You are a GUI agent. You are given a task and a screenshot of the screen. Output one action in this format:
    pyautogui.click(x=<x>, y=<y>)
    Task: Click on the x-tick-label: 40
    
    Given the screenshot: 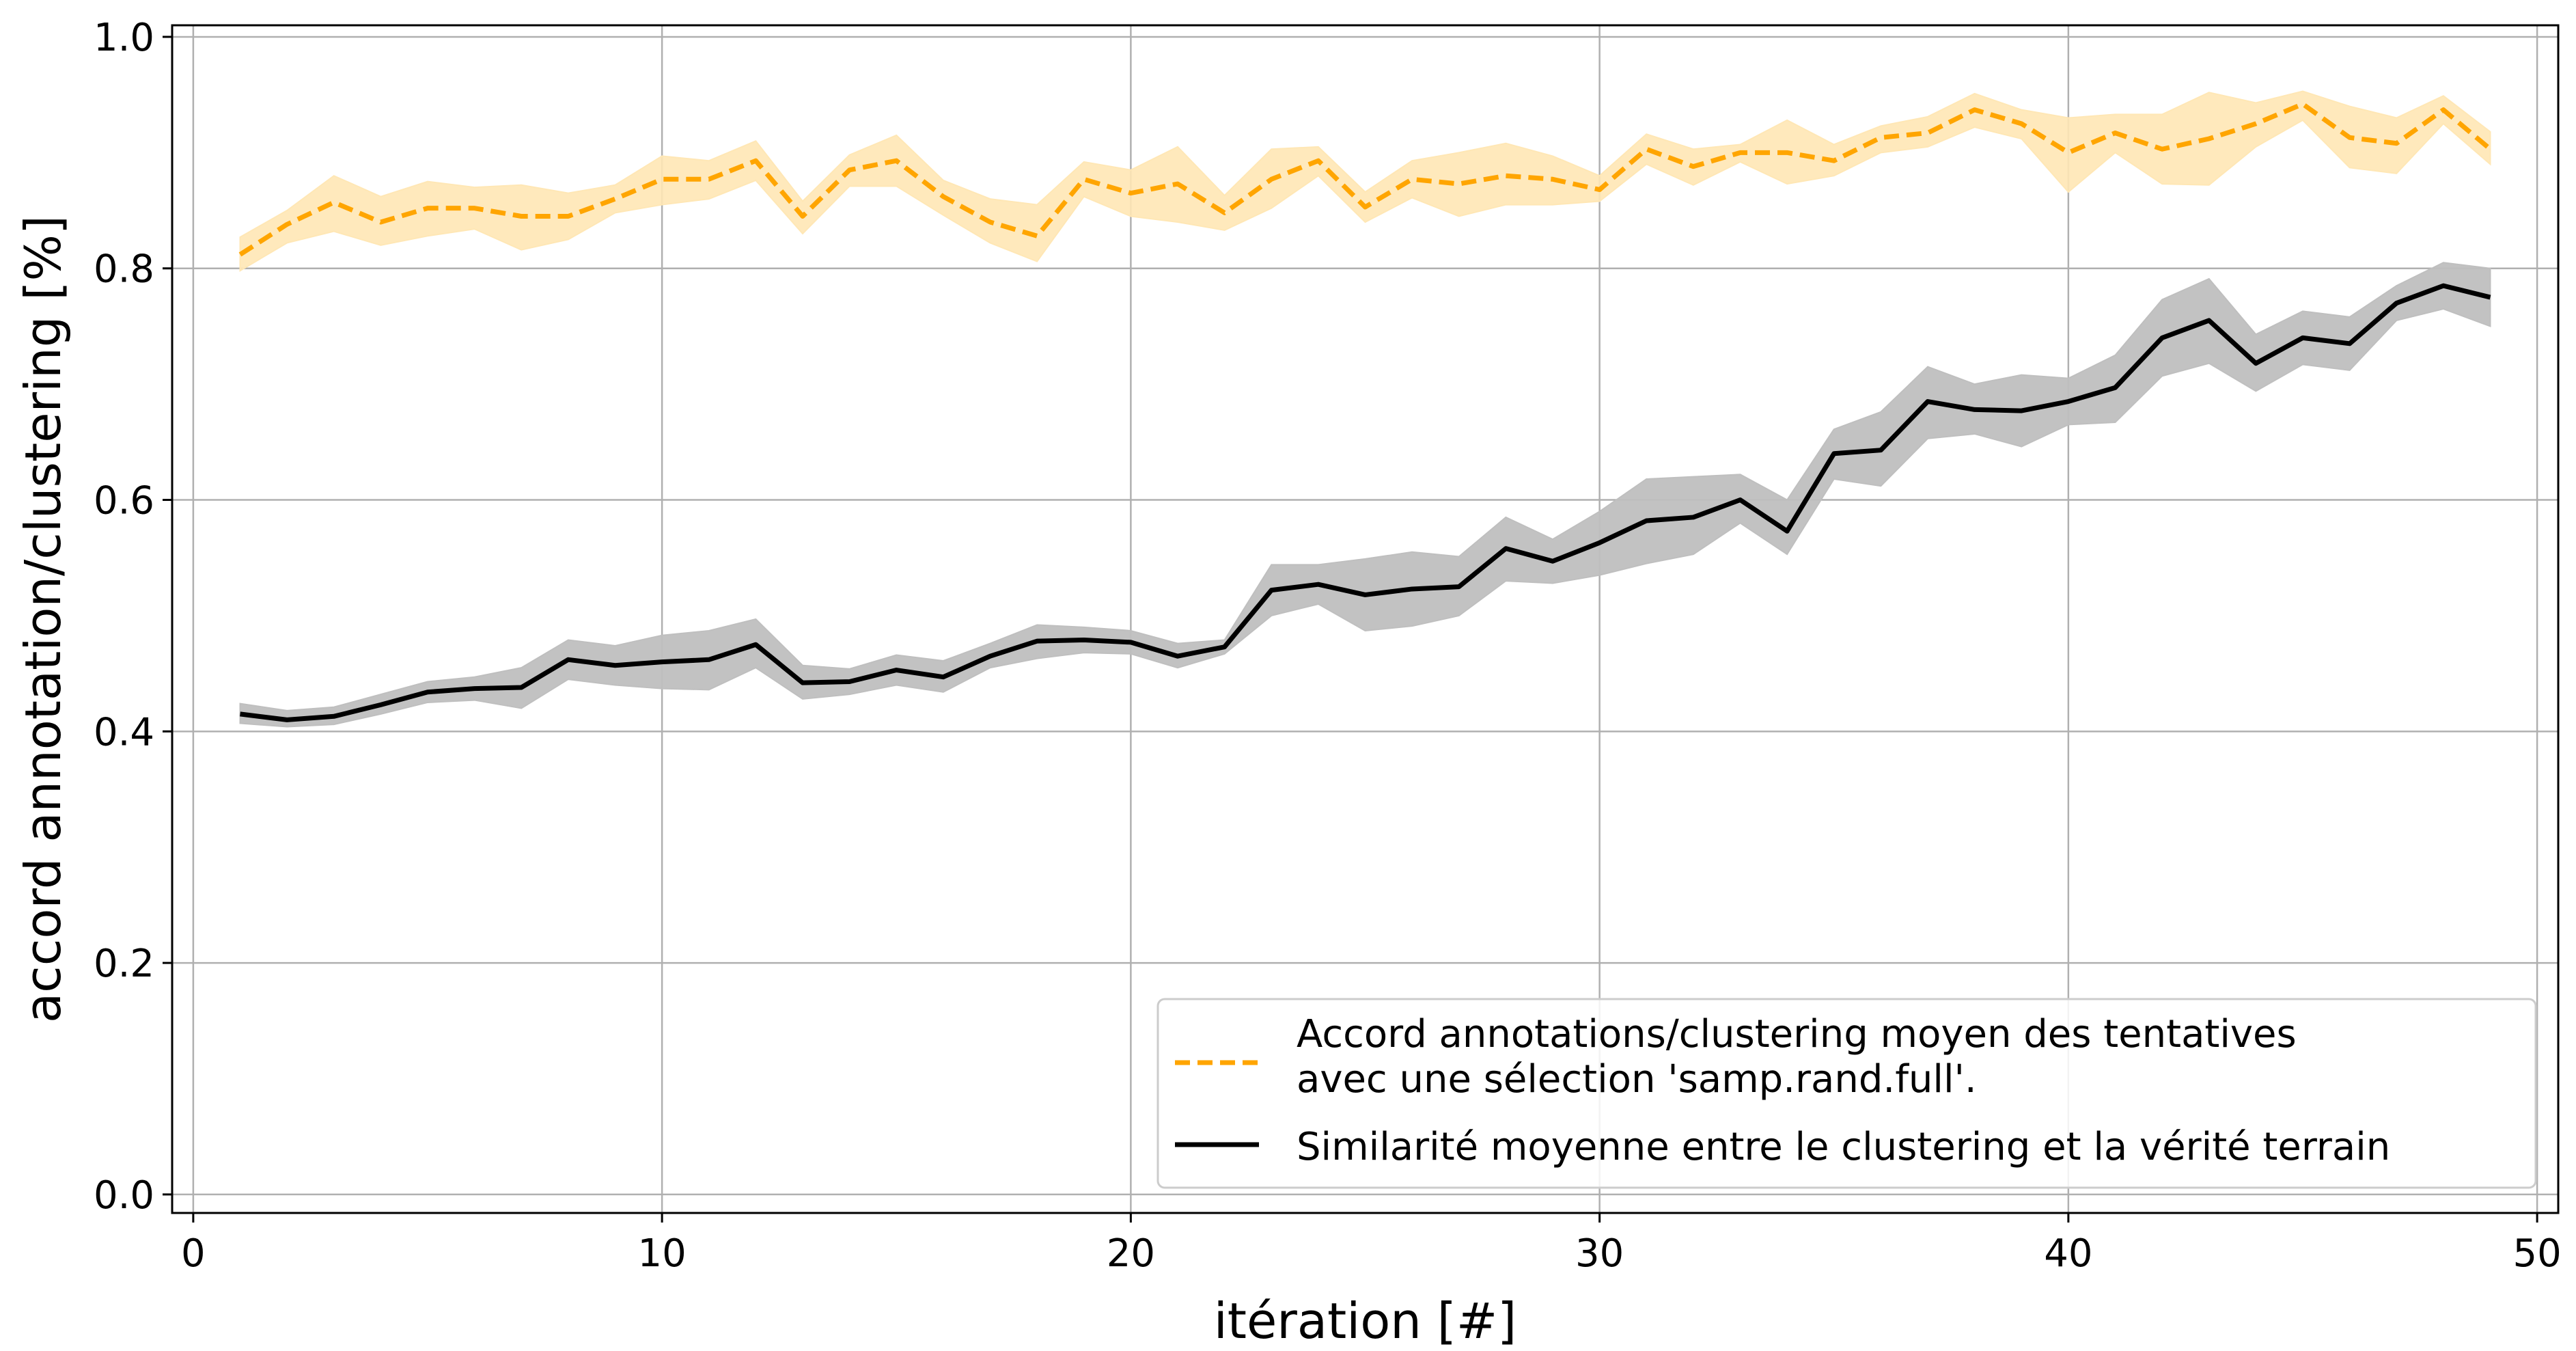 What is the action you would take?
    pyautogui.click(x=2068, y=1254)
    